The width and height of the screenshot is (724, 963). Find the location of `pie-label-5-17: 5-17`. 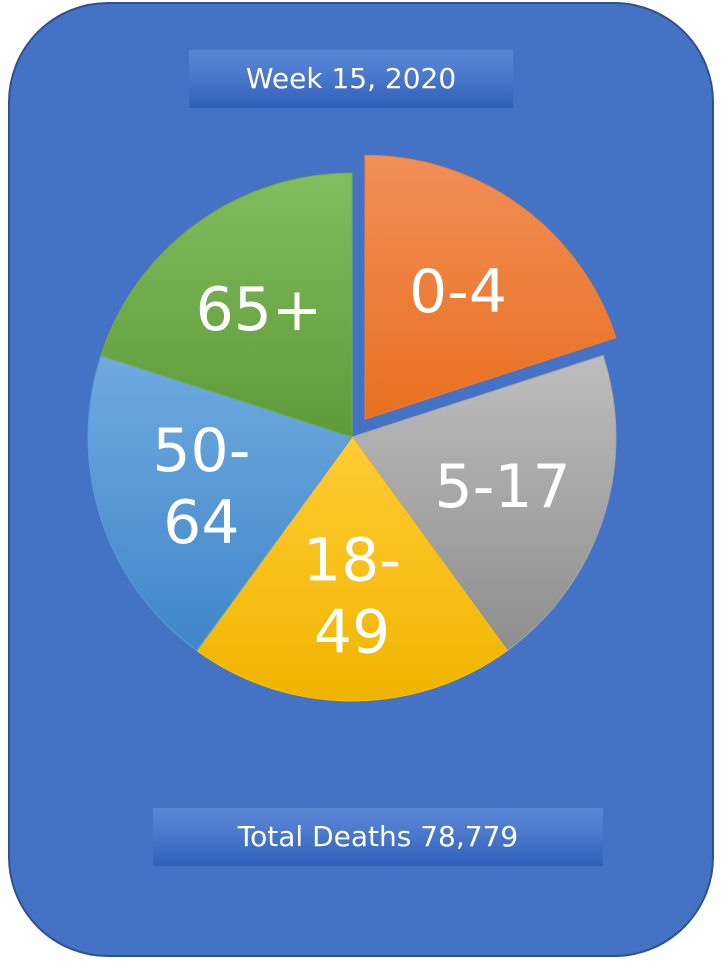

pie-label-5-17: 5-17 is located at coordinates (503, 487).